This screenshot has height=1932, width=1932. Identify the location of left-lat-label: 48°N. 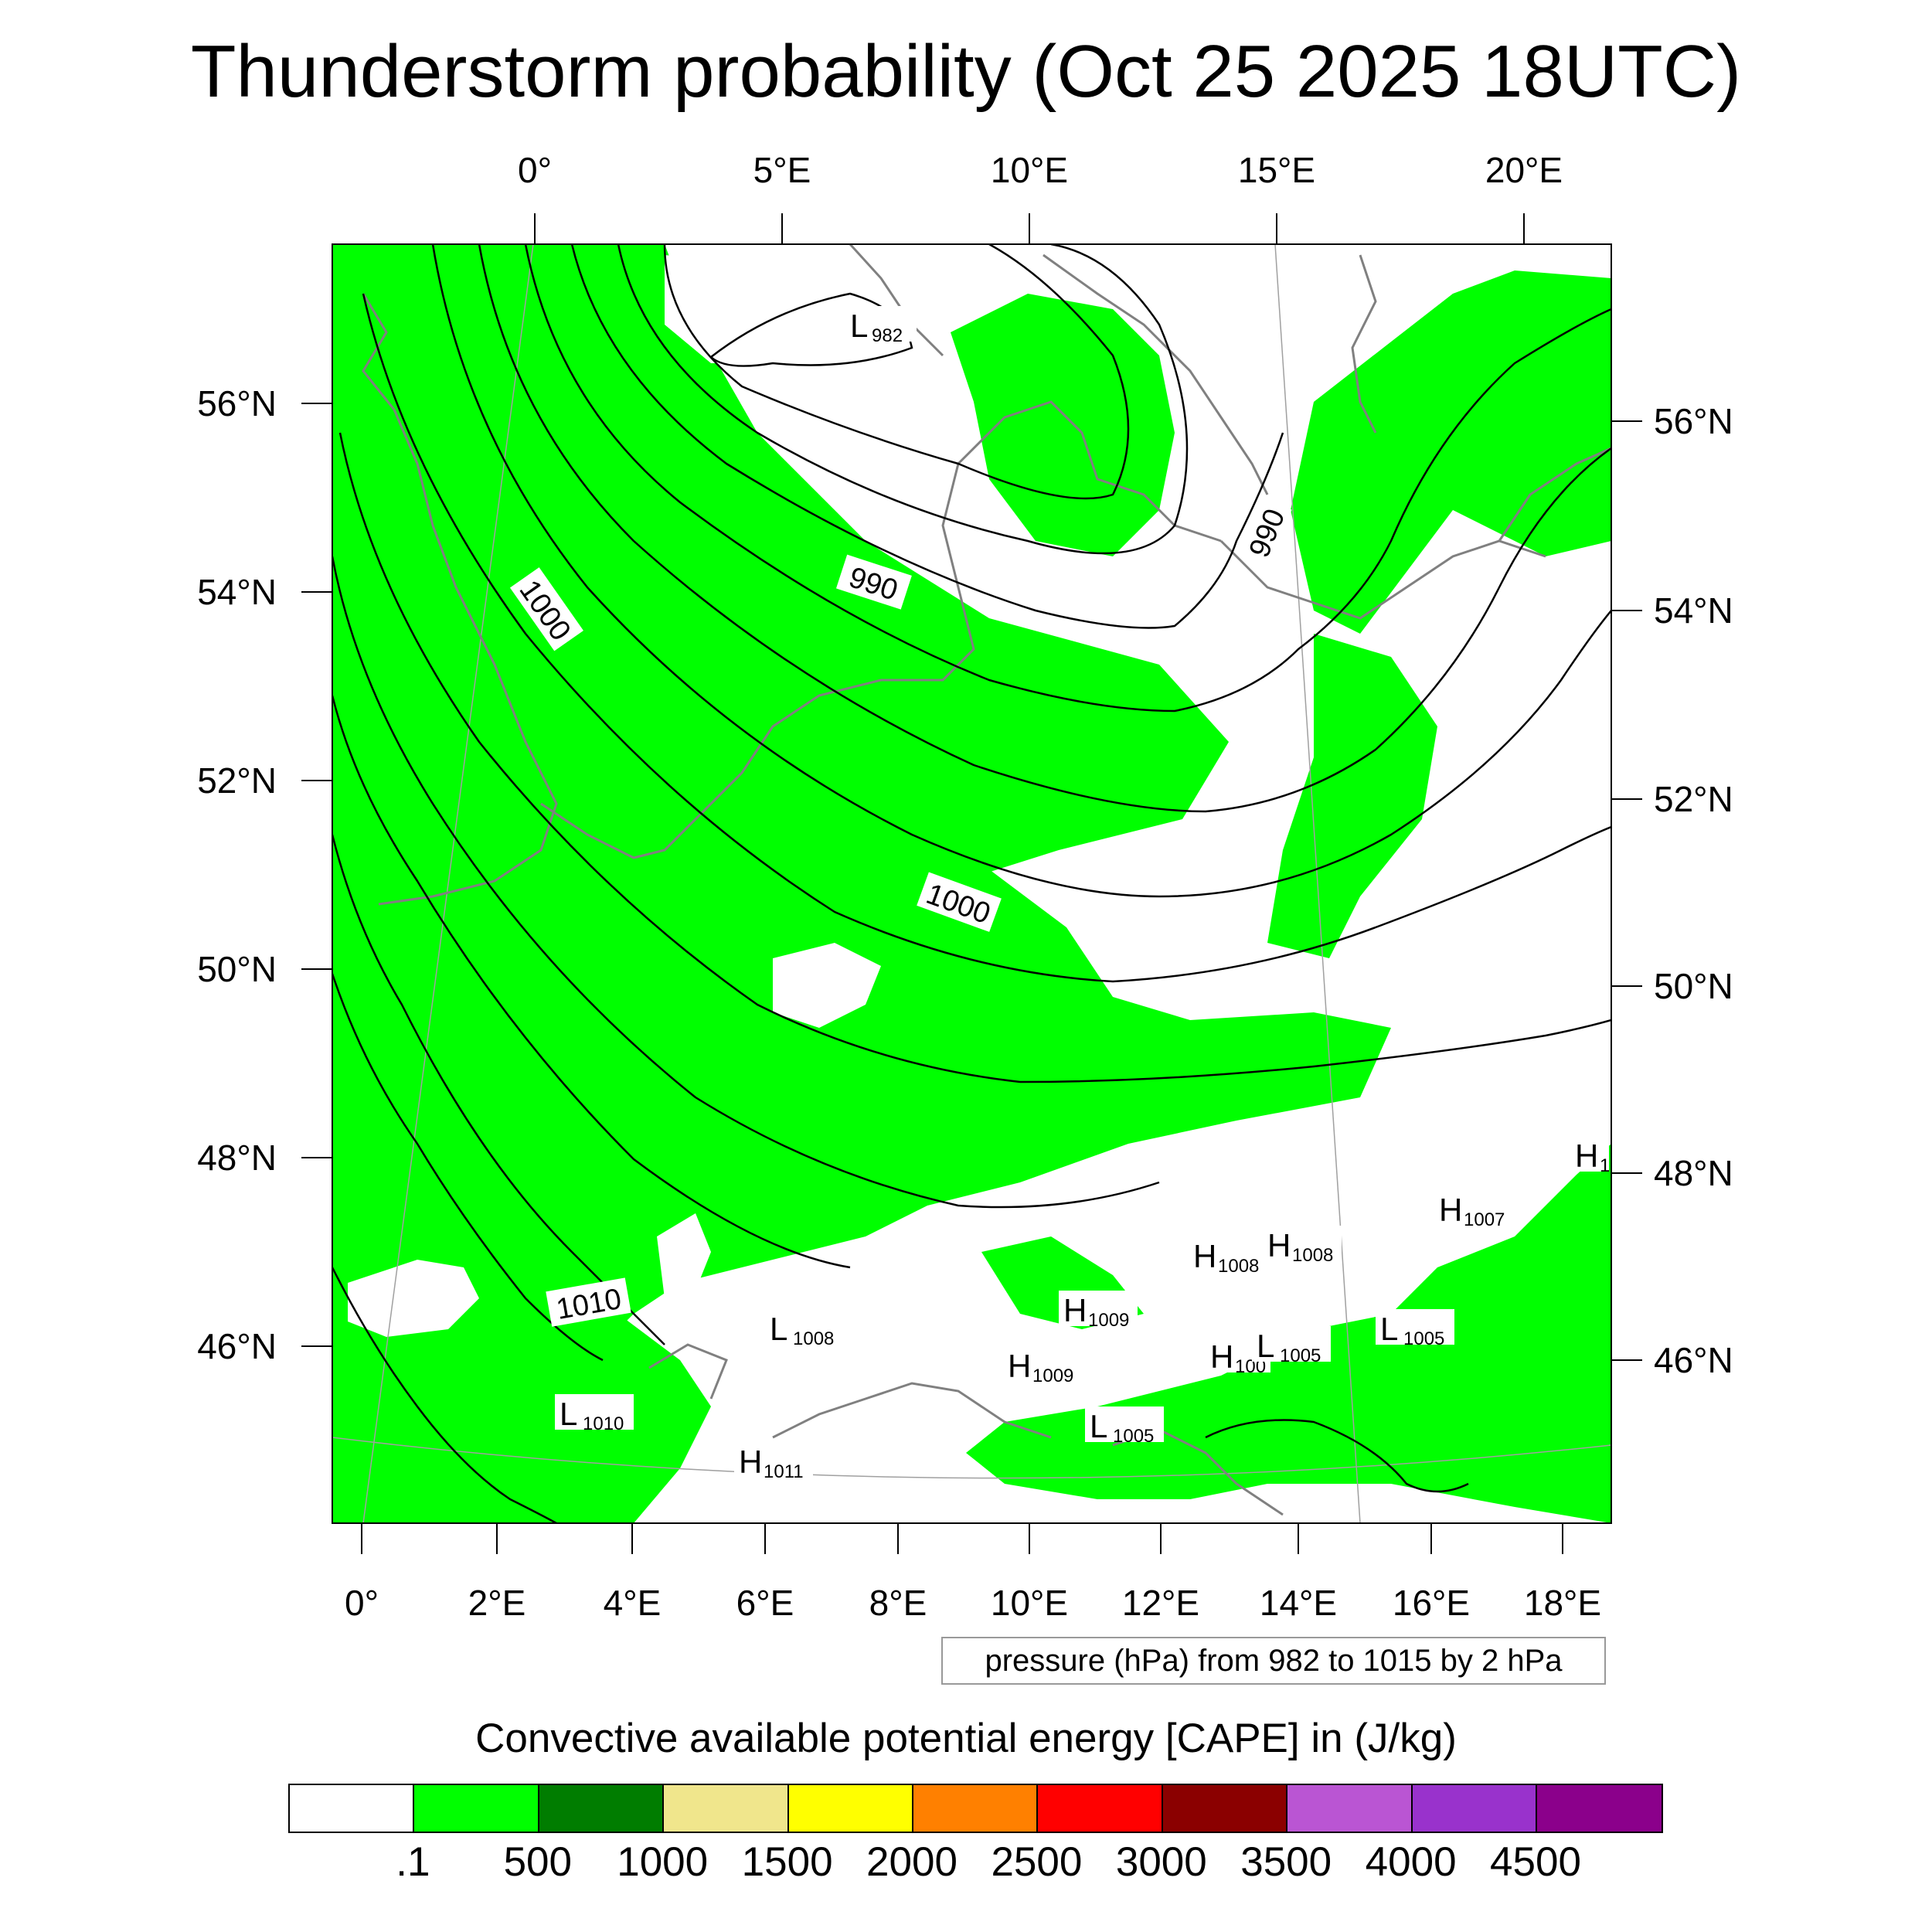
(237, 1158).